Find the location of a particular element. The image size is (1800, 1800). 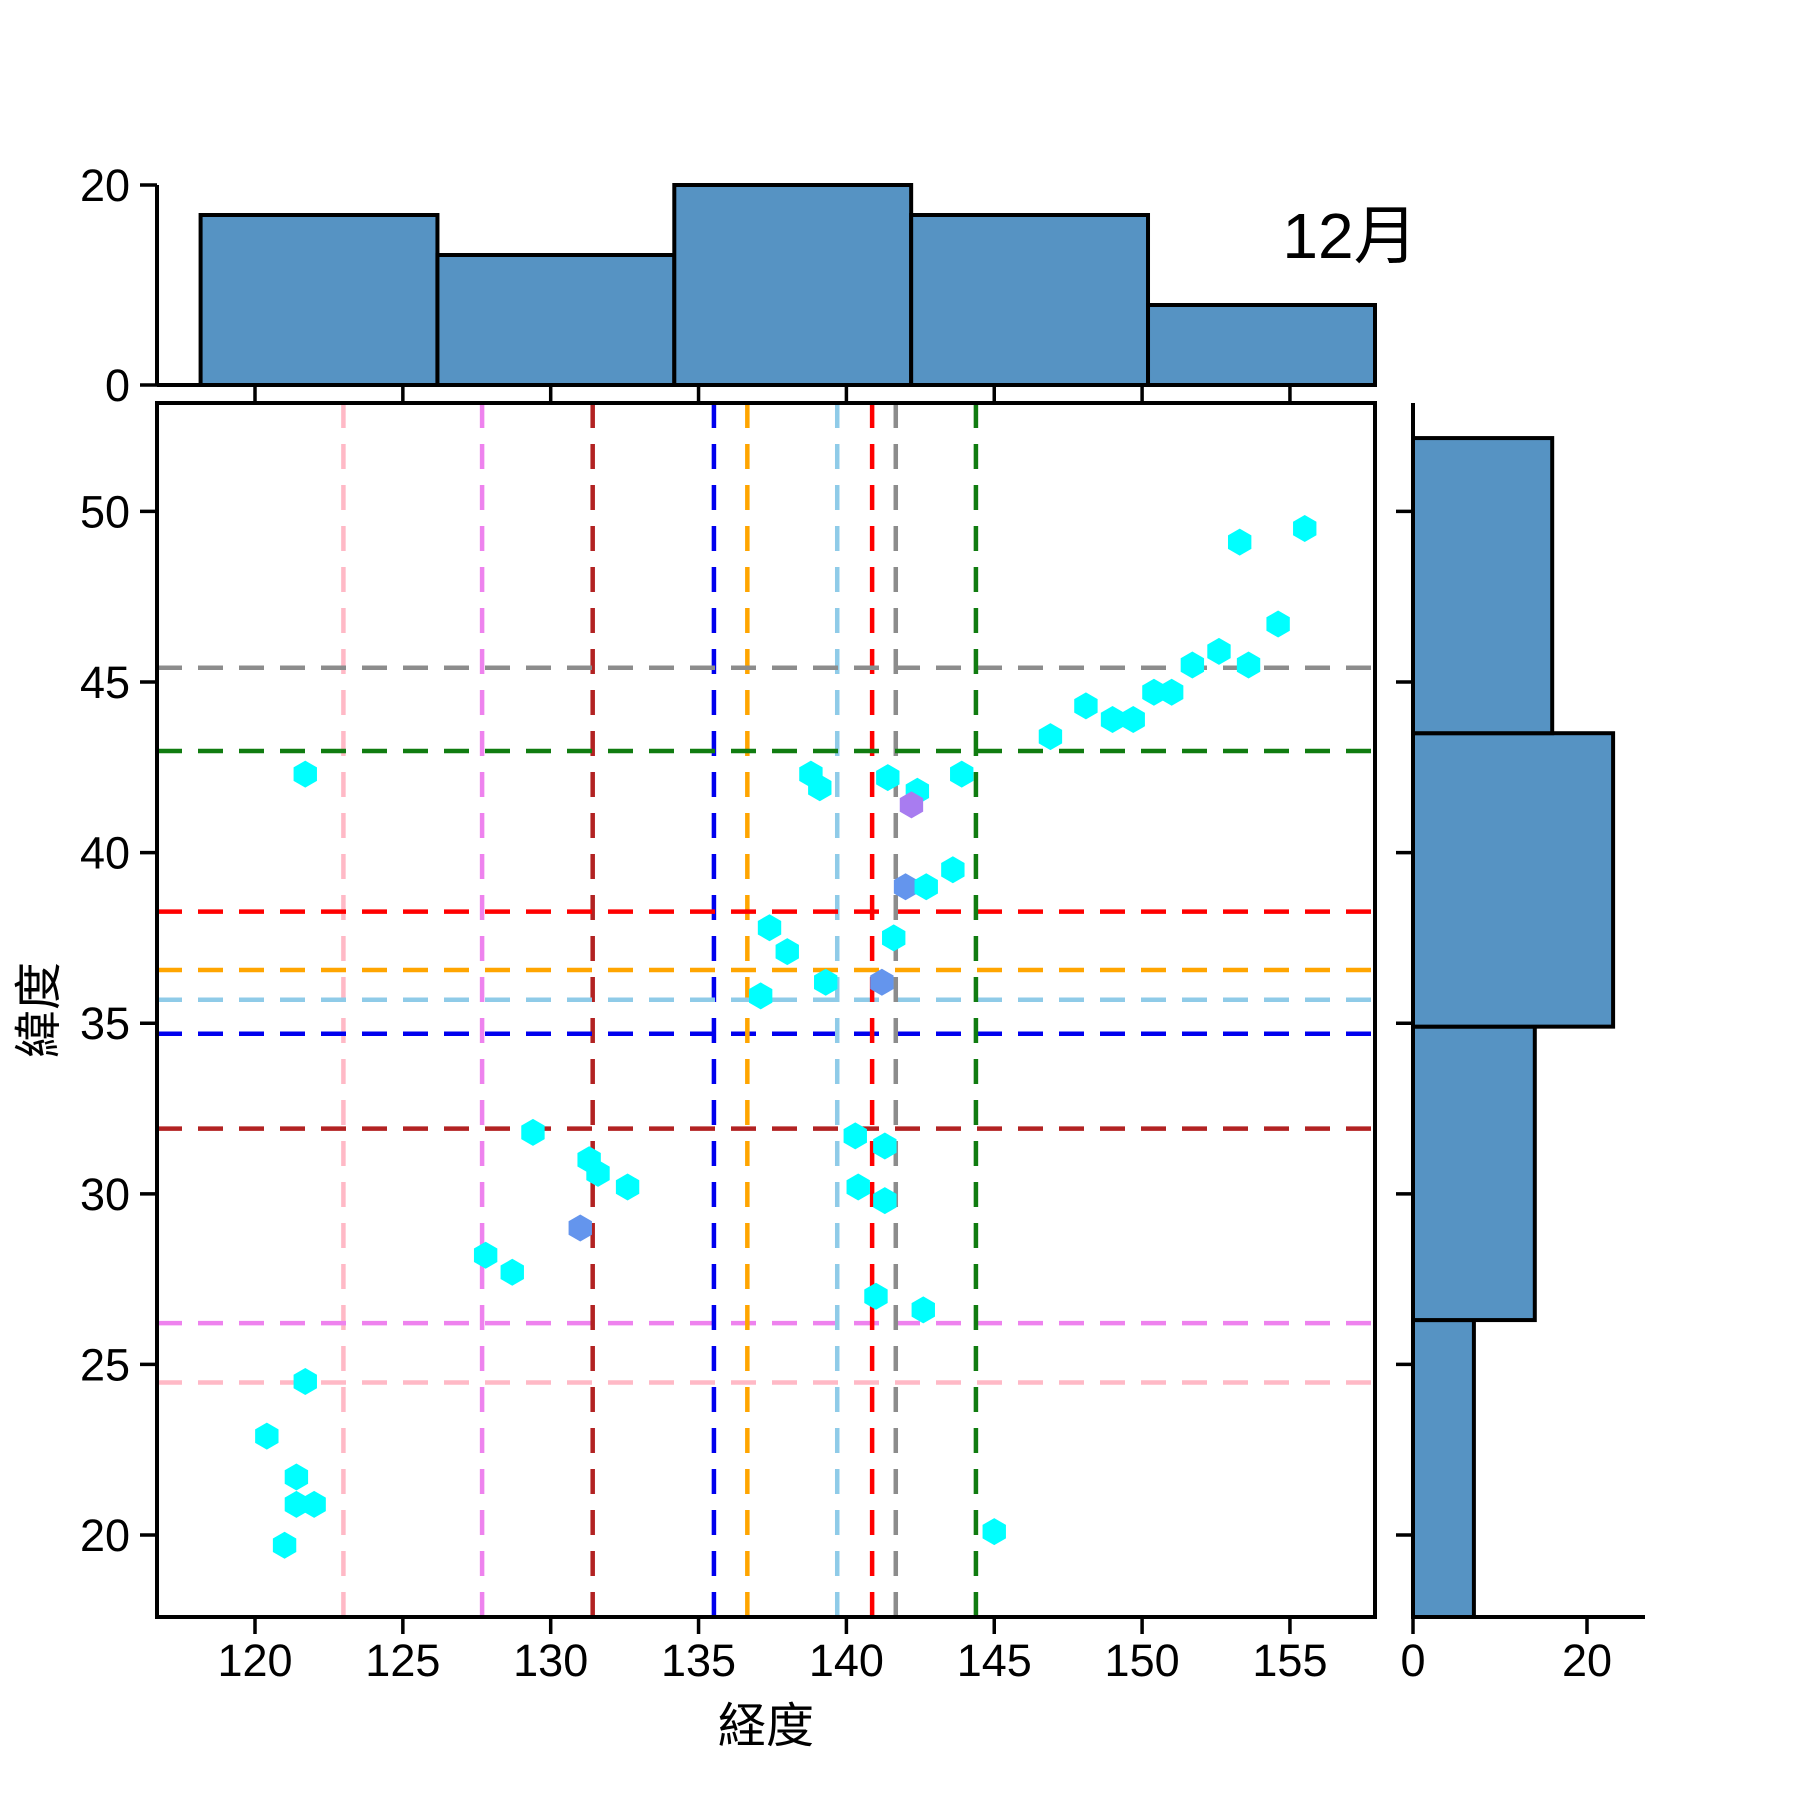

x-tick-label: 120 is located at coordinates (254, 1660).